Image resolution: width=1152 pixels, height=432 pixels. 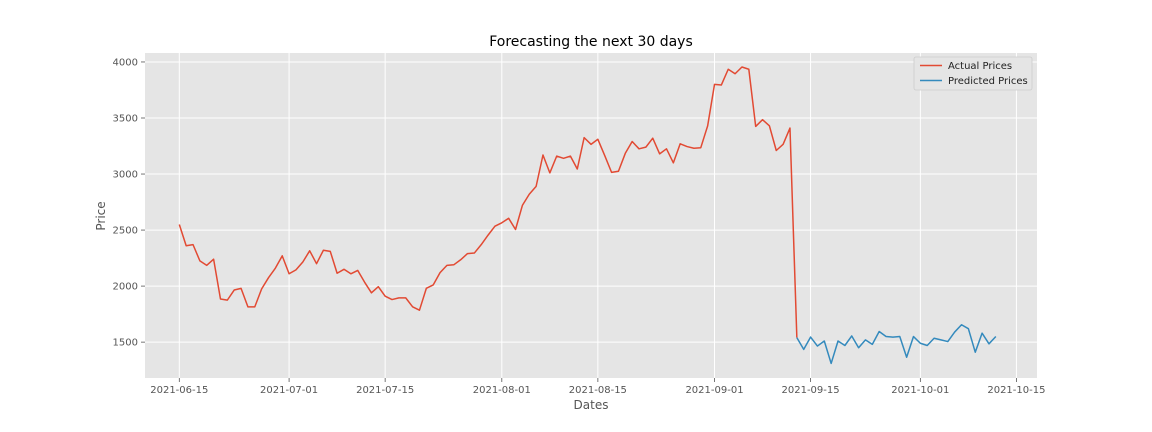 What do you see at coordinates (125, 62) in the screenshot?
I see `y-tick-label: 4000` at bounding box center [125, 62].